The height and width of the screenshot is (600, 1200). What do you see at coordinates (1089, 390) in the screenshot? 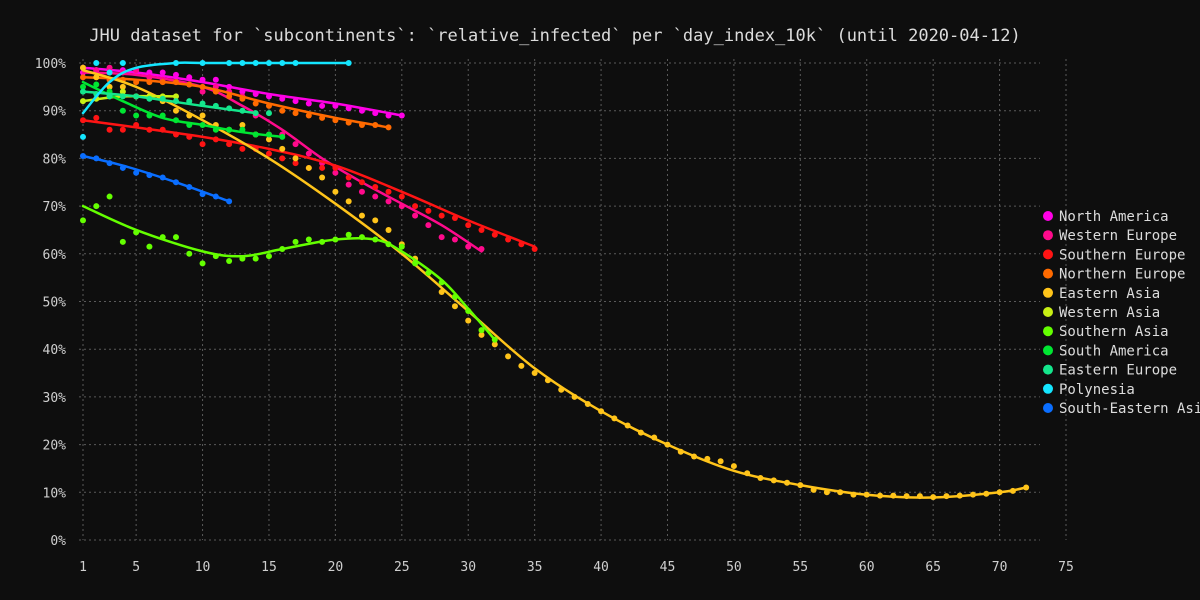
I see `legend-item-polynesia: Polynesia` at bounding box center [1089, 390].